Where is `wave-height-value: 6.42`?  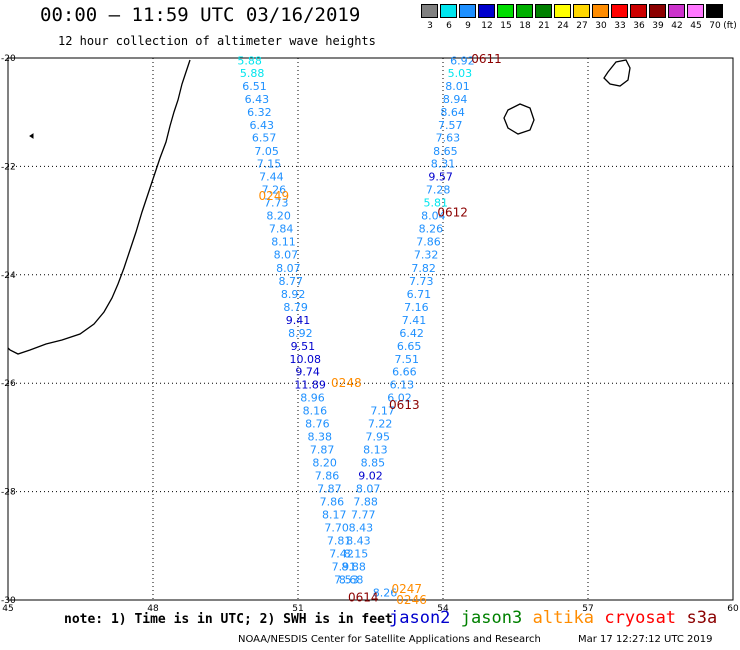 wave-height-value: 6.42 is located at coordinates (411, 333).